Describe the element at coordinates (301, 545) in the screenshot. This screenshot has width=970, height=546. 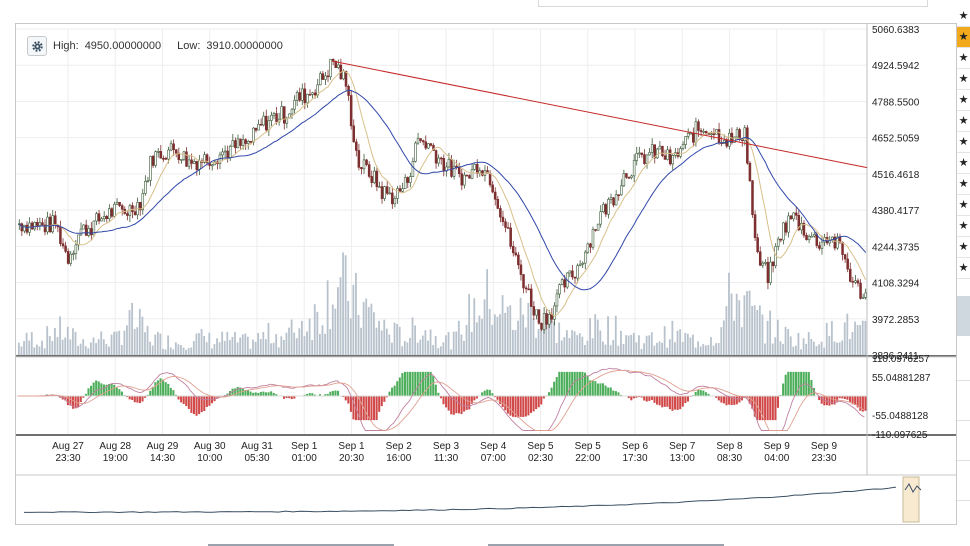
I see `bottom-scrollbar-left` at that location.